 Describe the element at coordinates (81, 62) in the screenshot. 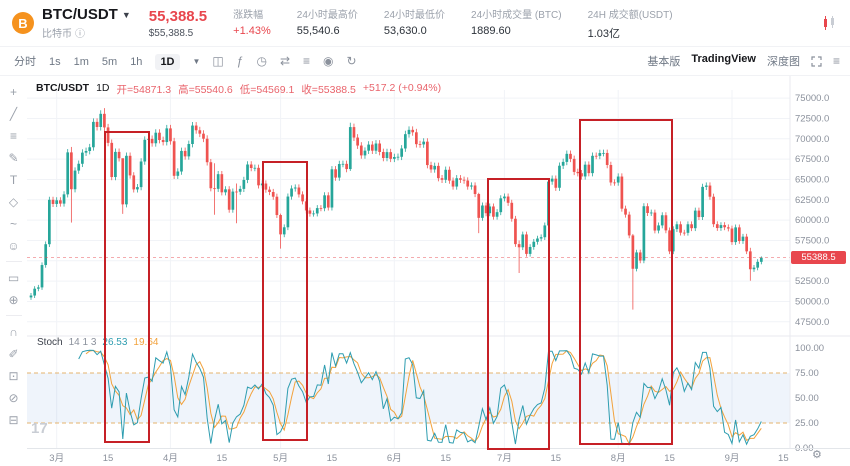

I see `interval-button: 1m` at that location.